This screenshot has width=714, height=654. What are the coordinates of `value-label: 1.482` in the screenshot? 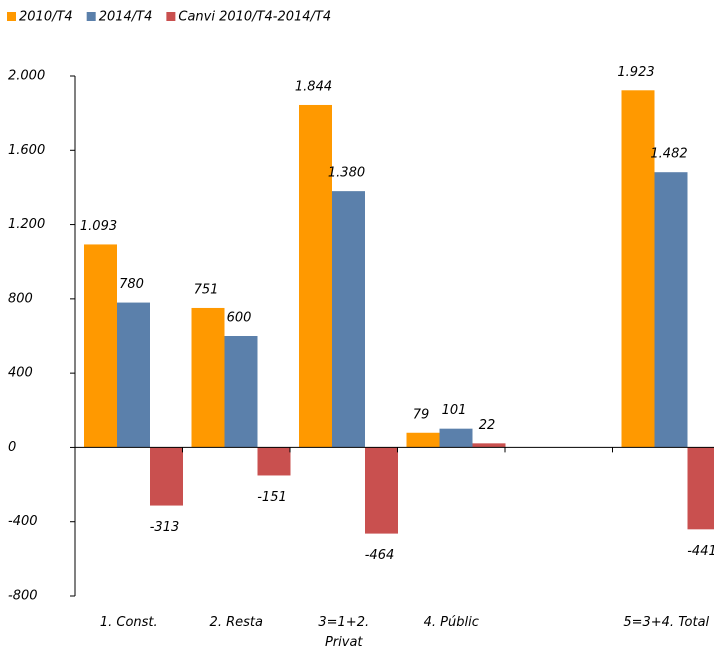 It's located at (668, 154).